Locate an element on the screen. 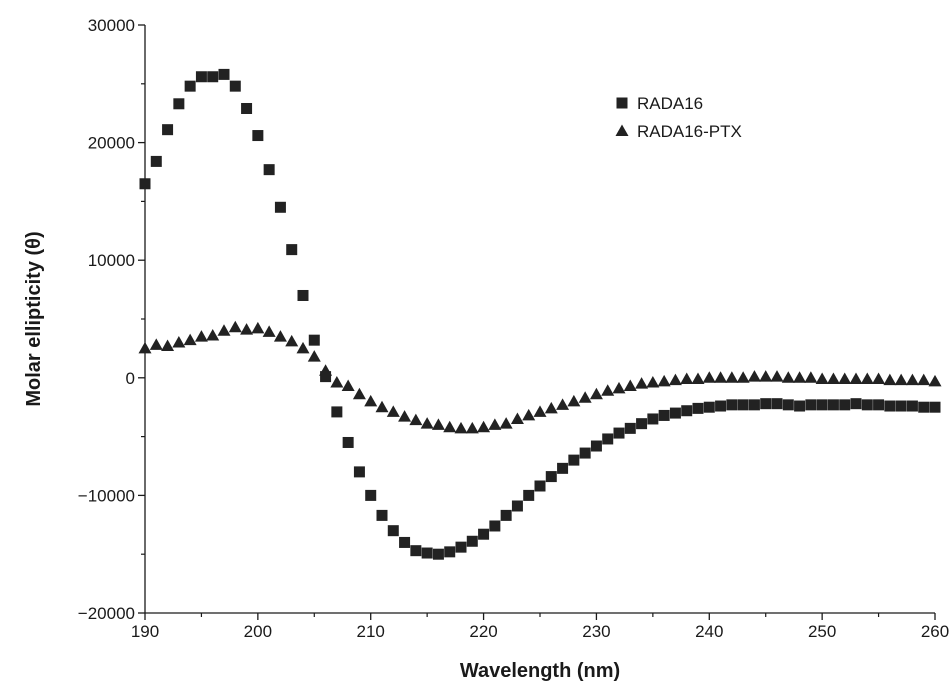 The height and width of the screenshot is (685, 950). y-tick-label: −20000 is located at coordinates (106, 613).